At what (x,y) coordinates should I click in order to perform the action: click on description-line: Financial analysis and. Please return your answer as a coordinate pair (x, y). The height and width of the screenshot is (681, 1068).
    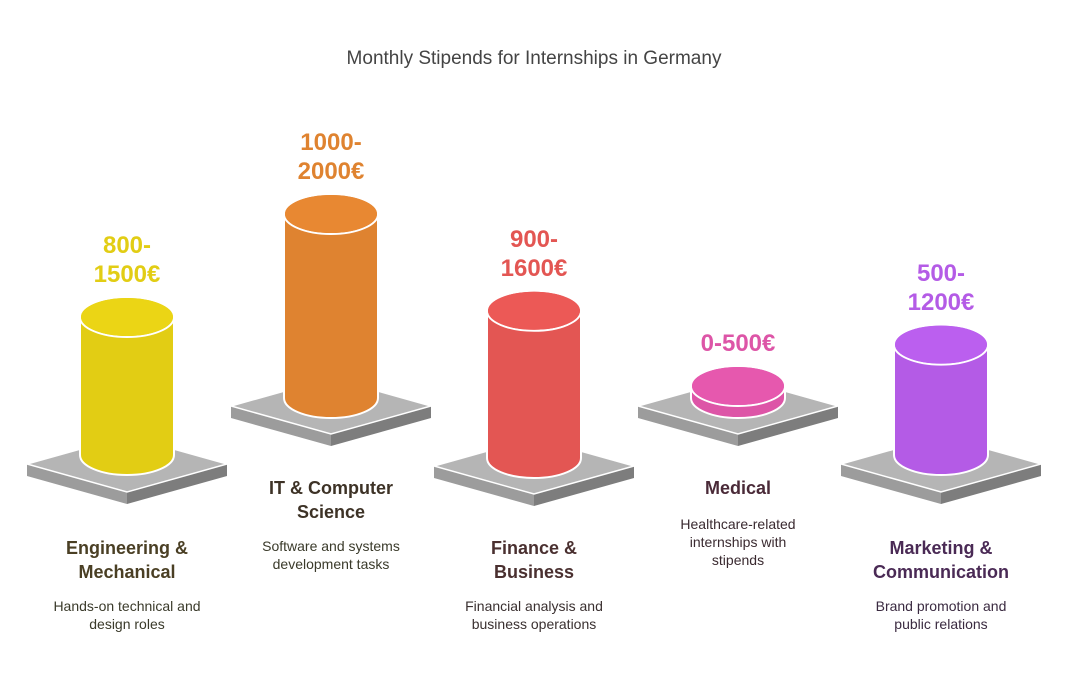
    Looking at the image, I should click on (534, 606).